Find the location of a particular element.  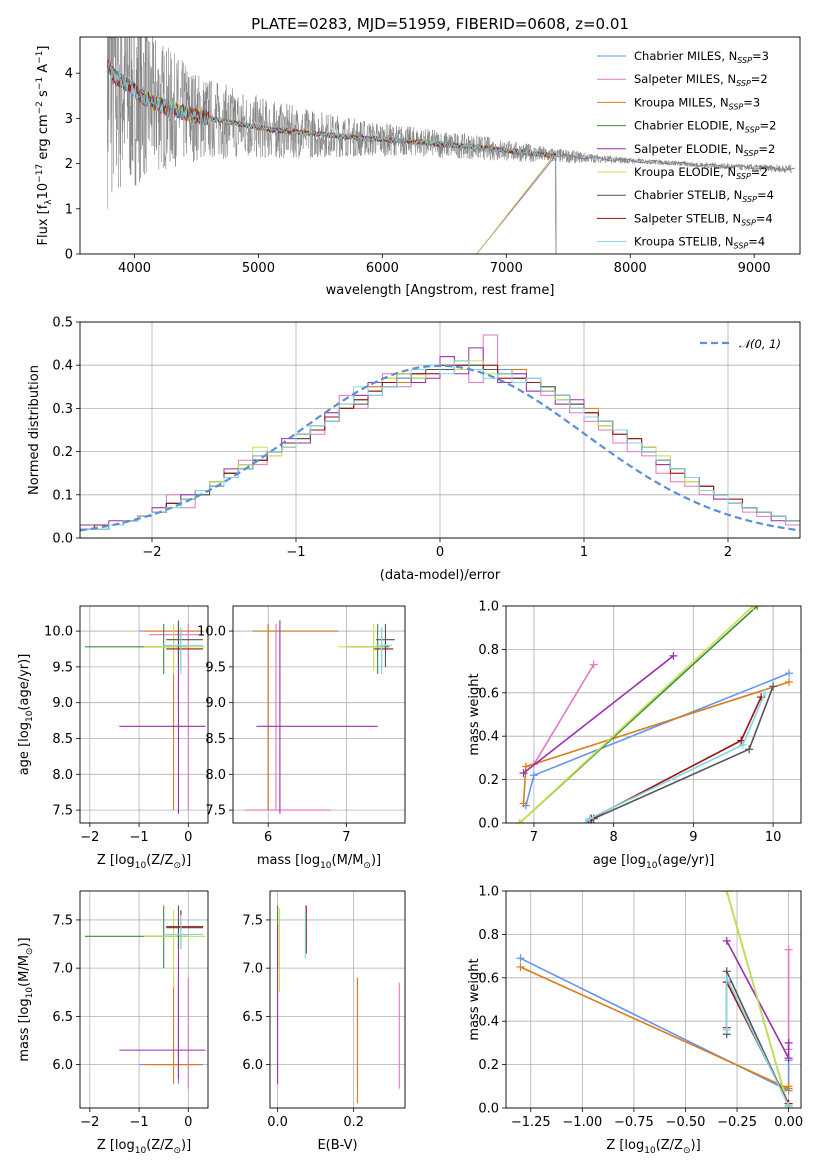

weight-marker-kroupa-elodie is located at coordinates (726, 893).